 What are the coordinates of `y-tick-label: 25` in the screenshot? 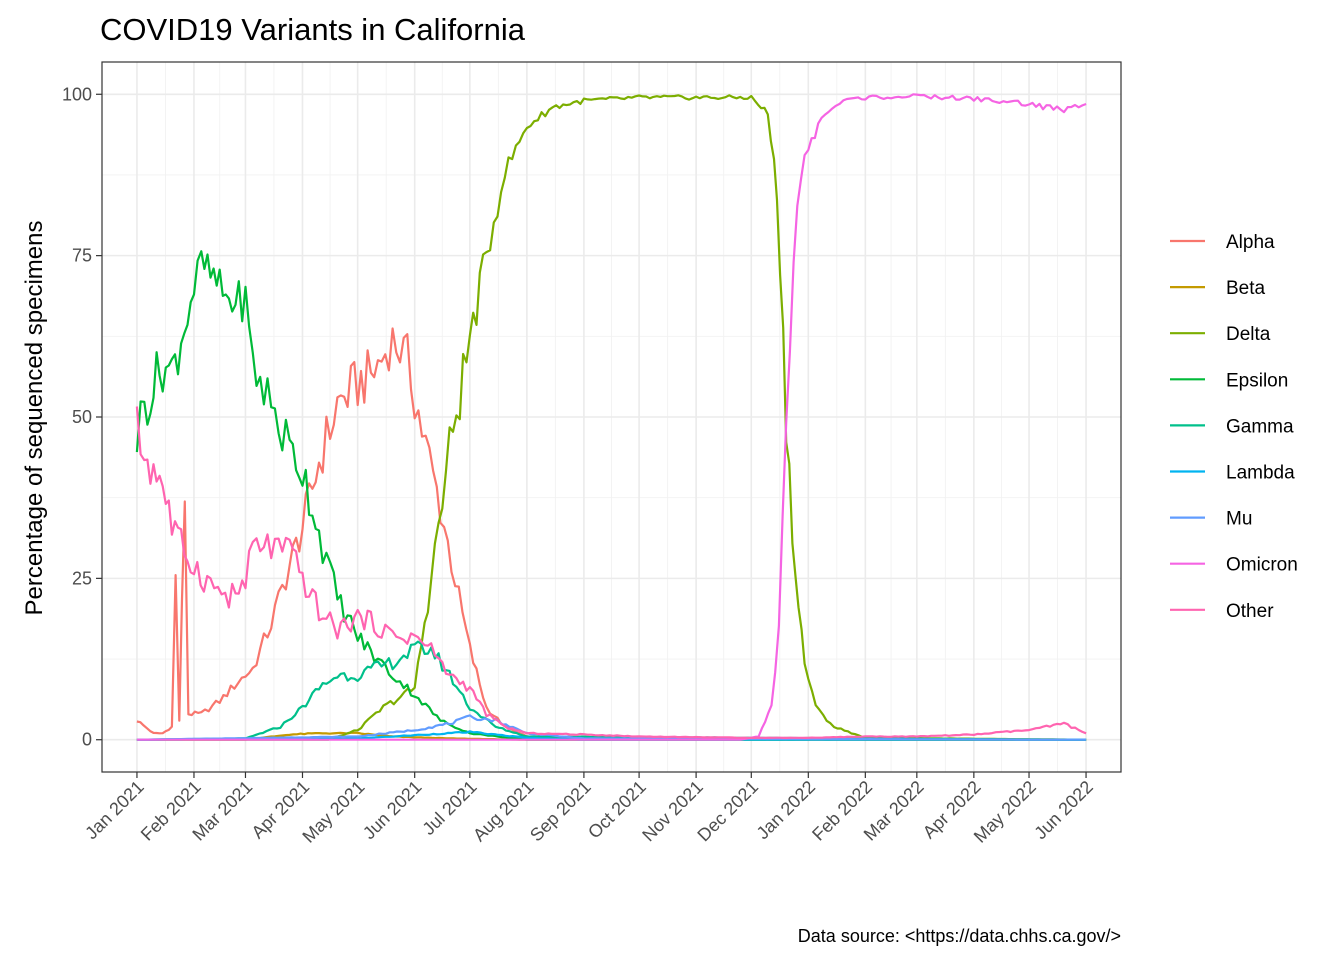 It's located at (82, 578).